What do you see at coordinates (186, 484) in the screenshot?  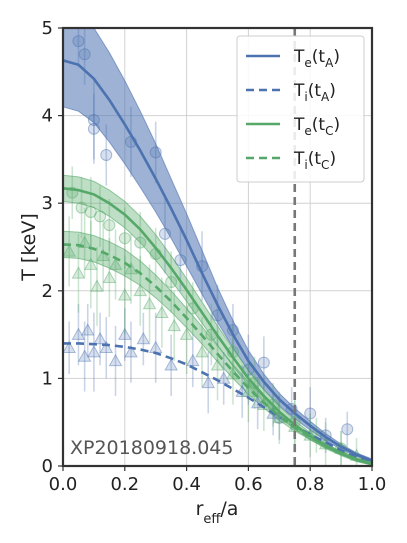 I see `x-tick-label: 0.4` at bounding box center [186, 484].